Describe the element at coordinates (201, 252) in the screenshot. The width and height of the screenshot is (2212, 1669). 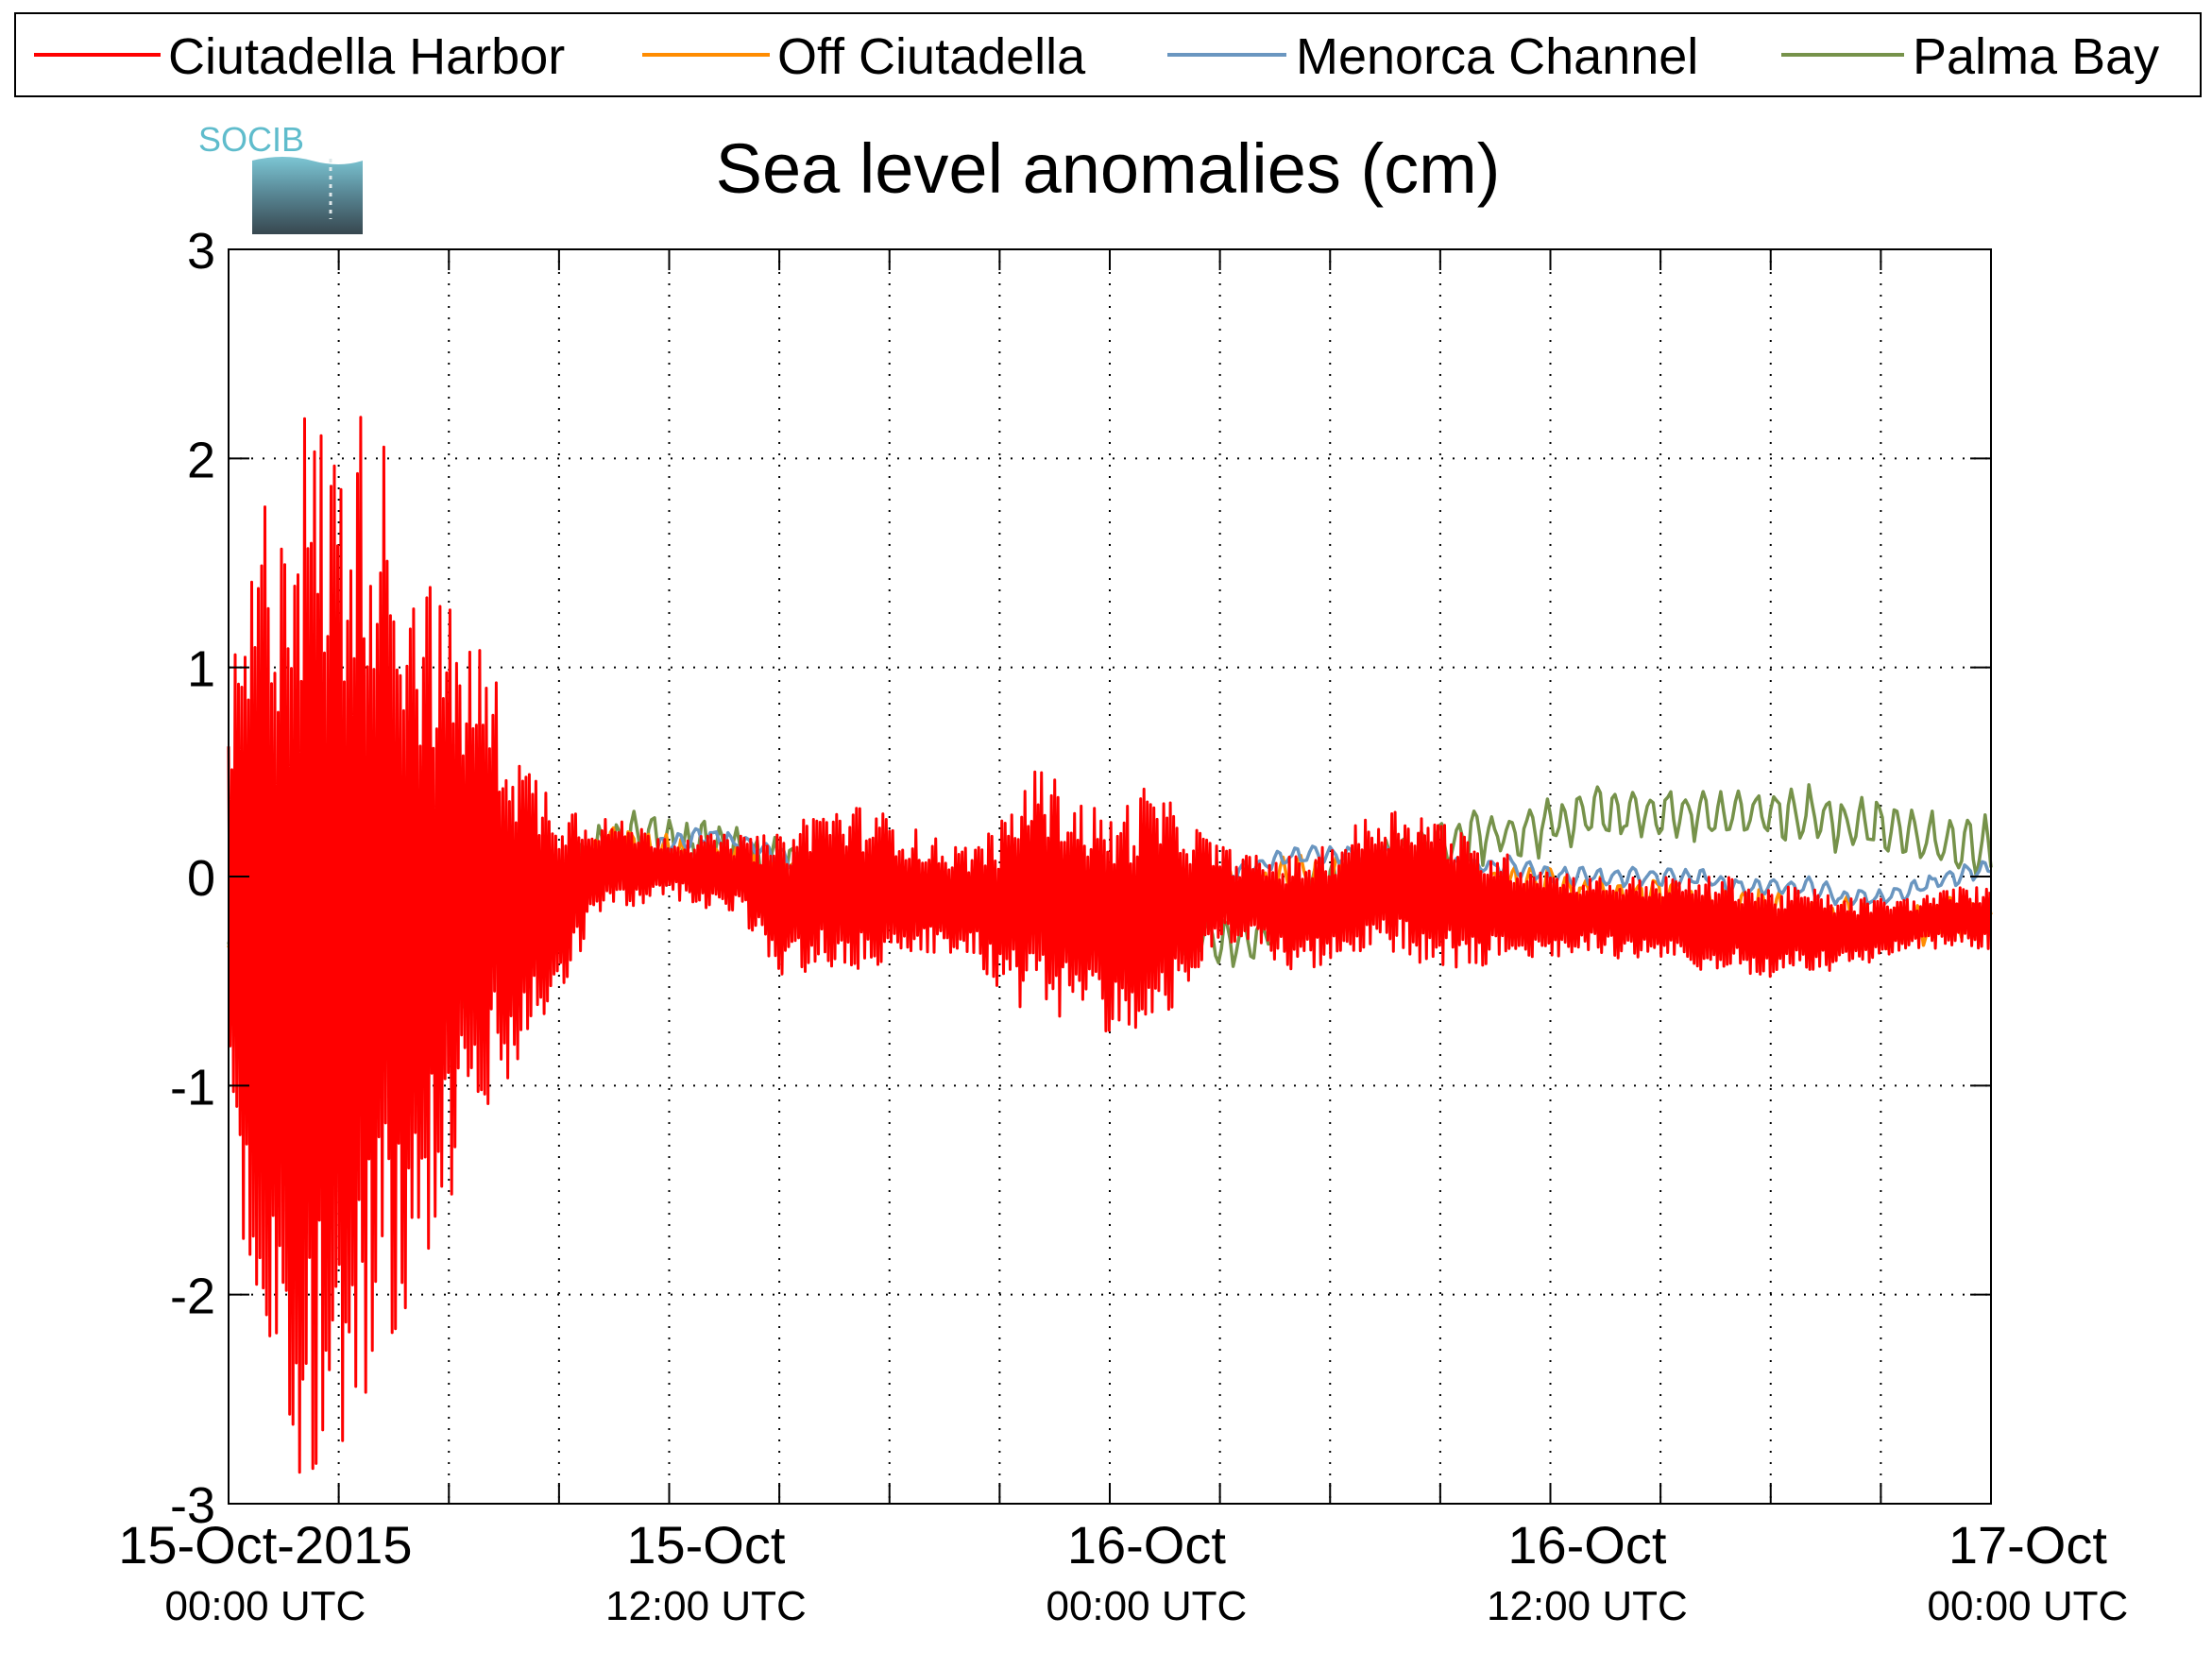
I see `y-tick-label: 3` at that location.